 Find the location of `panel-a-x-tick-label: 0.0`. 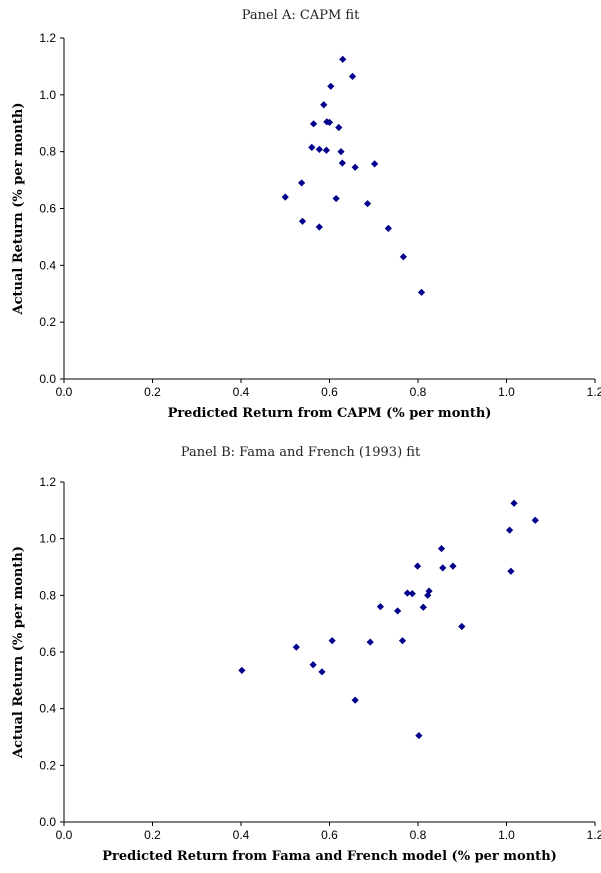

panel-a-x-tick-label: 0.0 is located at coordinates (64, 392).